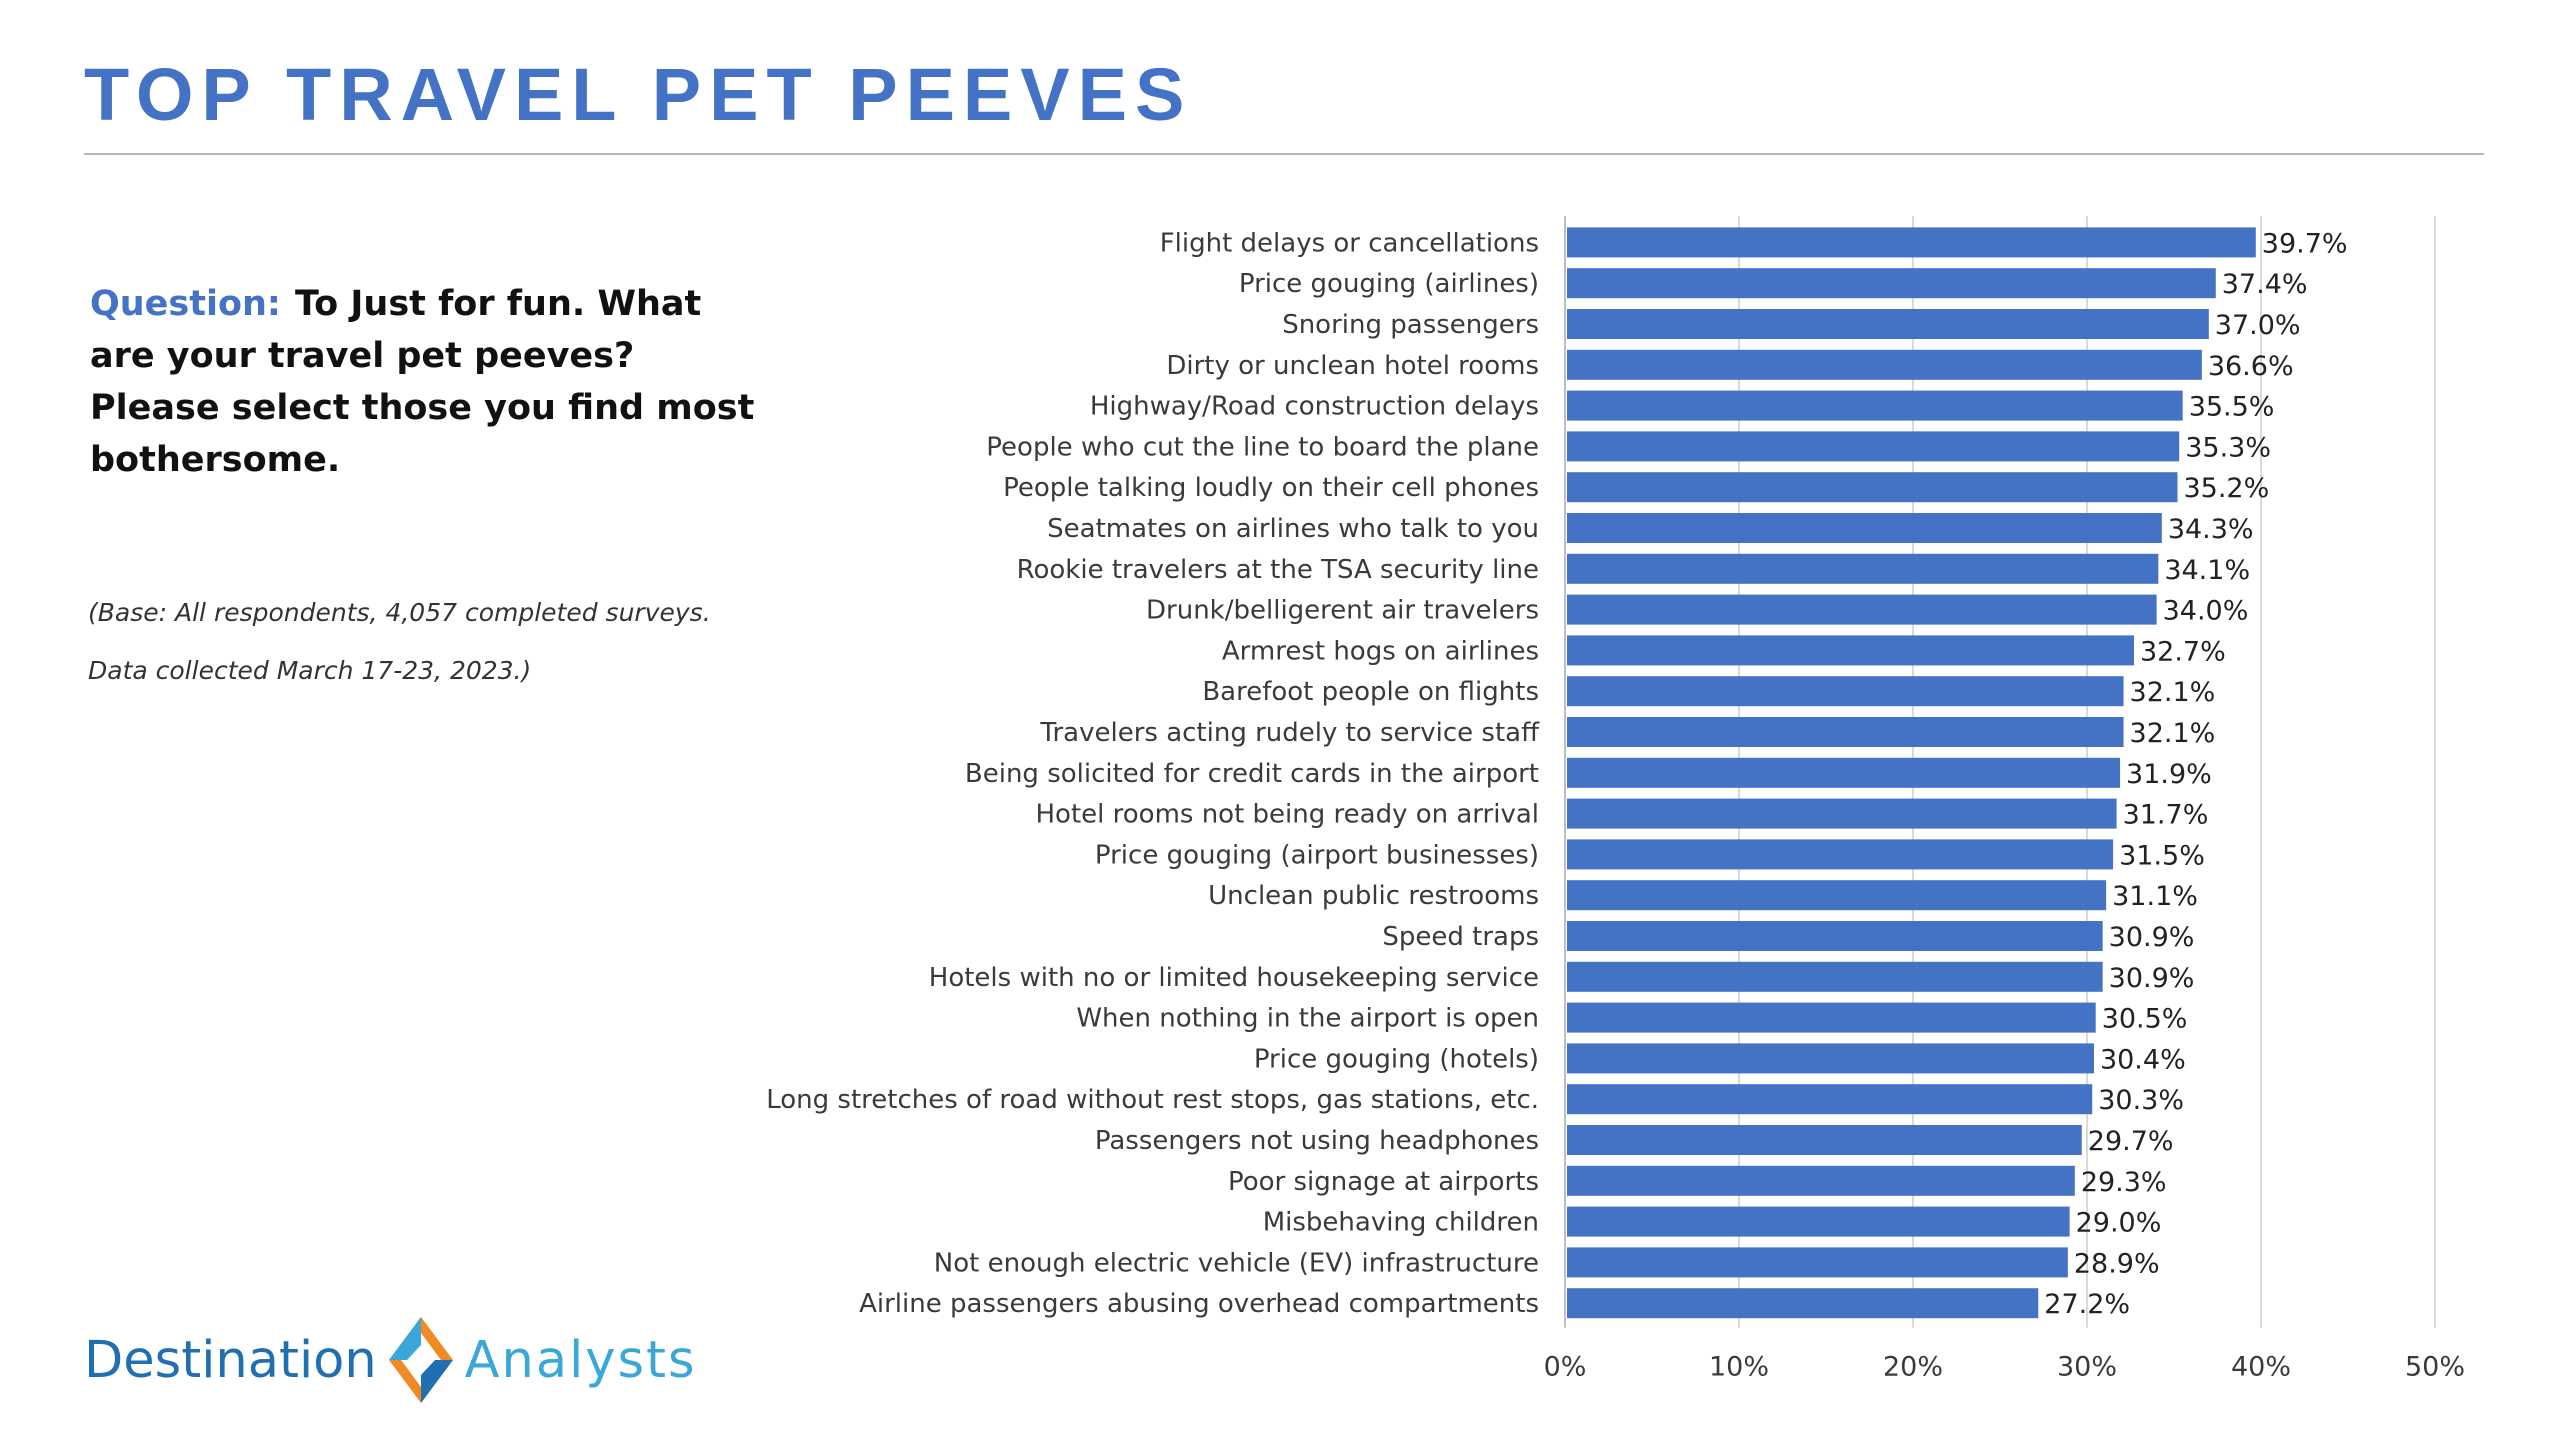 Image resolution: width=2560 pixels, height=1440 pixels. Describe the element at coordinates (1349, 243) in the screenshot. I see `category-label: Flight delays or cancellations` at that location.